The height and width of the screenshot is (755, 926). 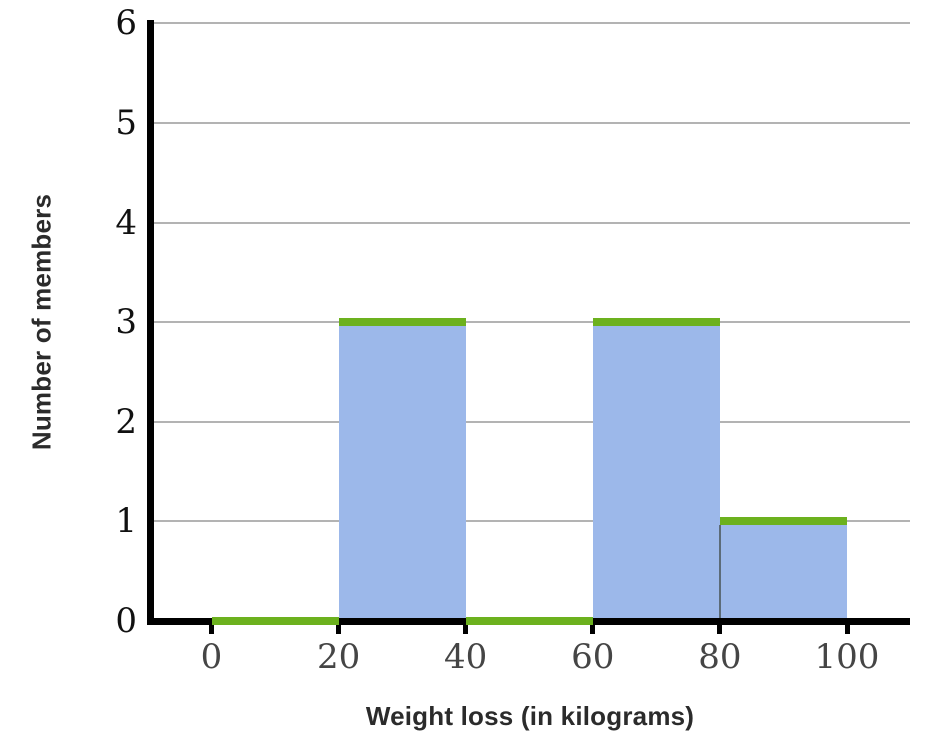 I want to click on y-axis-title: Number of members, so click(x=41, y=322).